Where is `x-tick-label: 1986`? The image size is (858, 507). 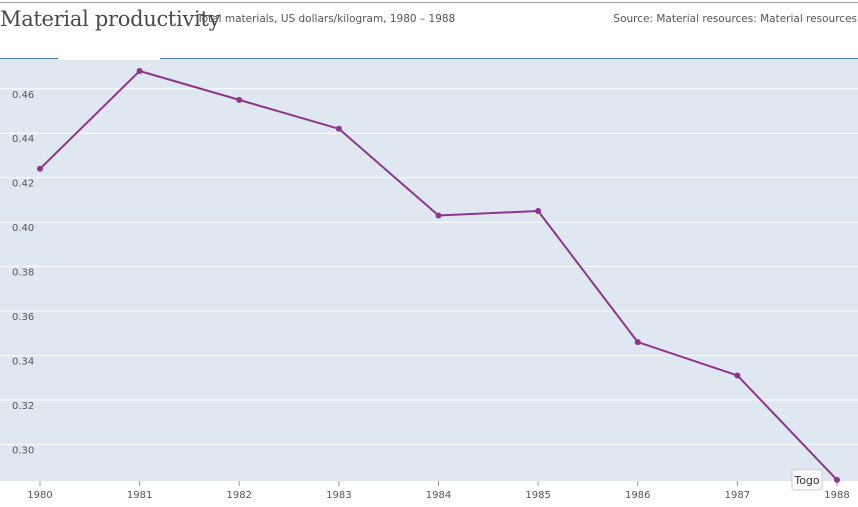 x-tick-label: 1986 is located at coordinates (637, 495).